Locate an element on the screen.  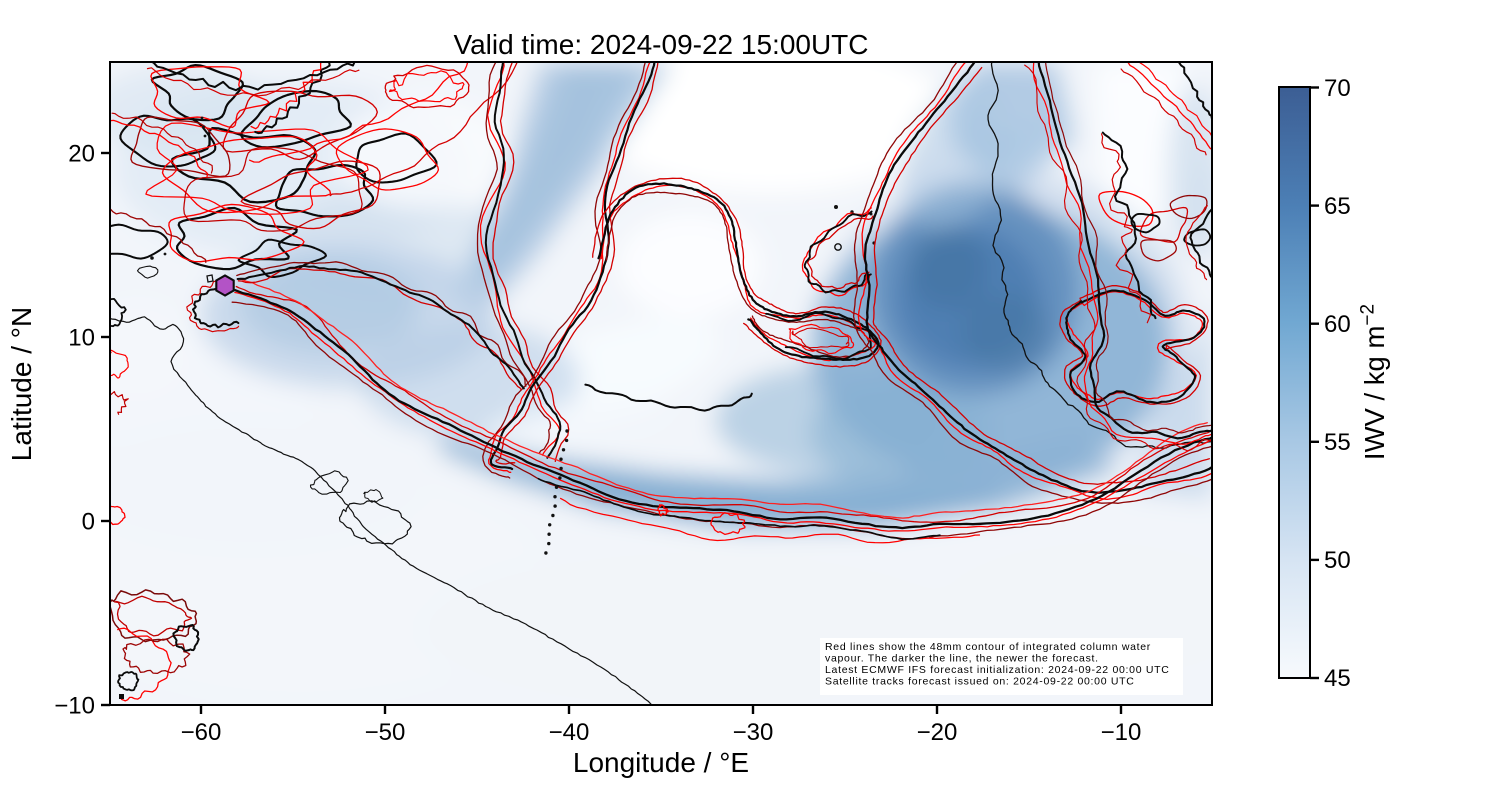
svg-text: IWV / kg m−2 is located at coordinates (1374, 382).